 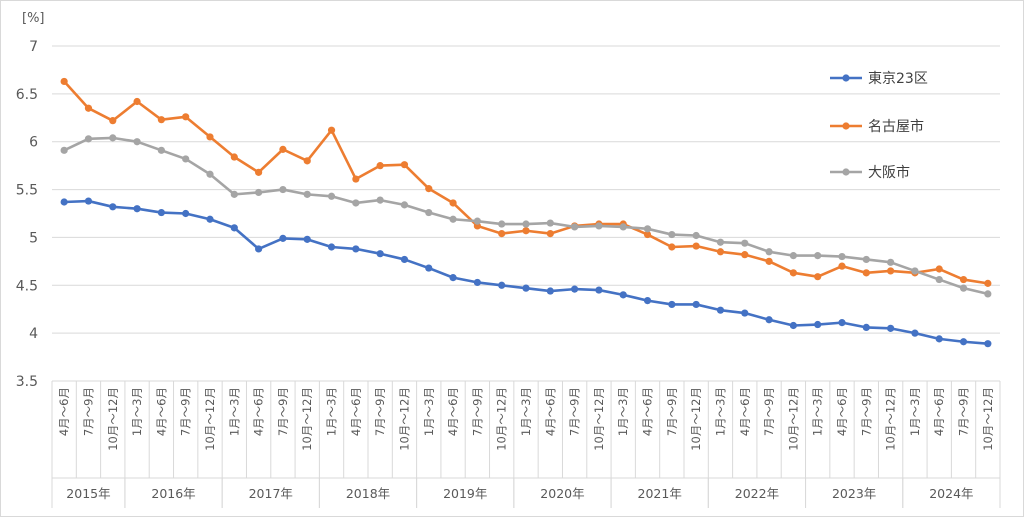 What do you see at coordinates (30, 200) in the screenshot?
I see `y-axis: [%] 3.5 4 4.5 5 5.5 6 6.5 7` at bounding box center [30, 200].